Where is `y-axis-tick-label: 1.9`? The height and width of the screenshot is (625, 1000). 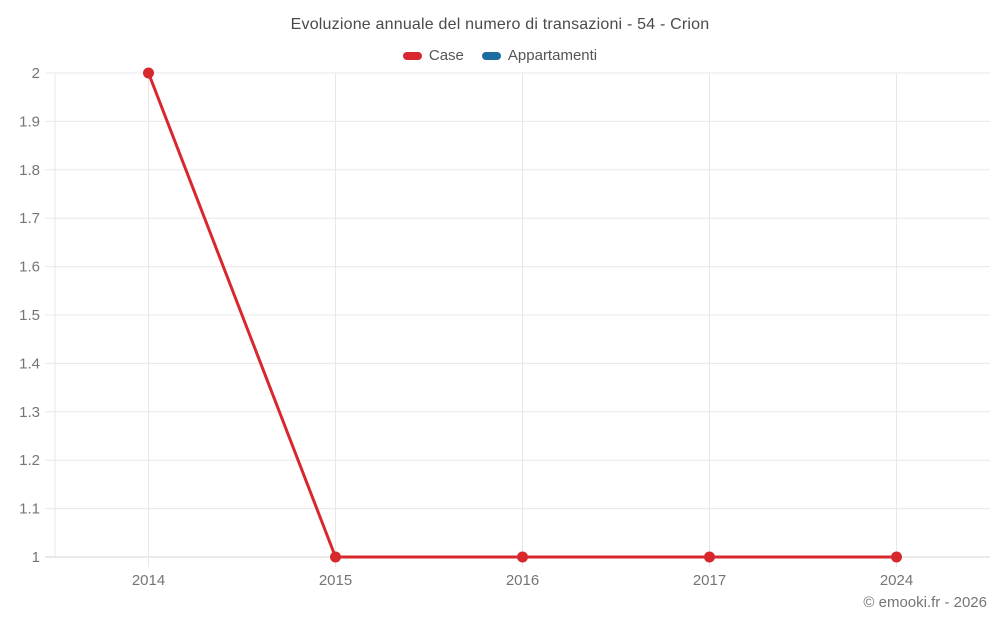
y-axis-tick-label: 1.9 is located at coordinates (29, 121).